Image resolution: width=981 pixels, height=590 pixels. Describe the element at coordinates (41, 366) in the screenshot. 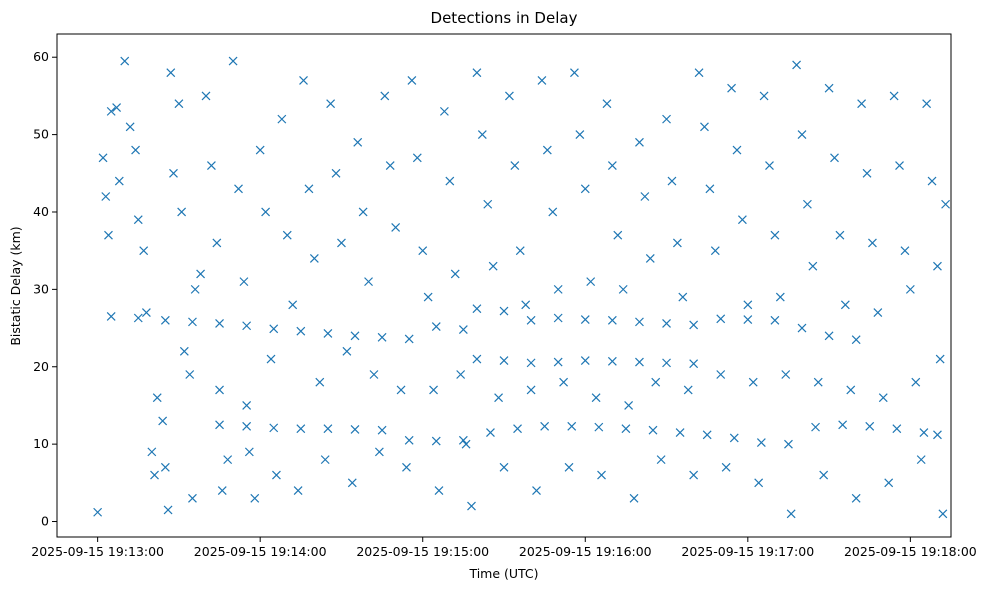

I see `y-tick-label: 20` at that location.